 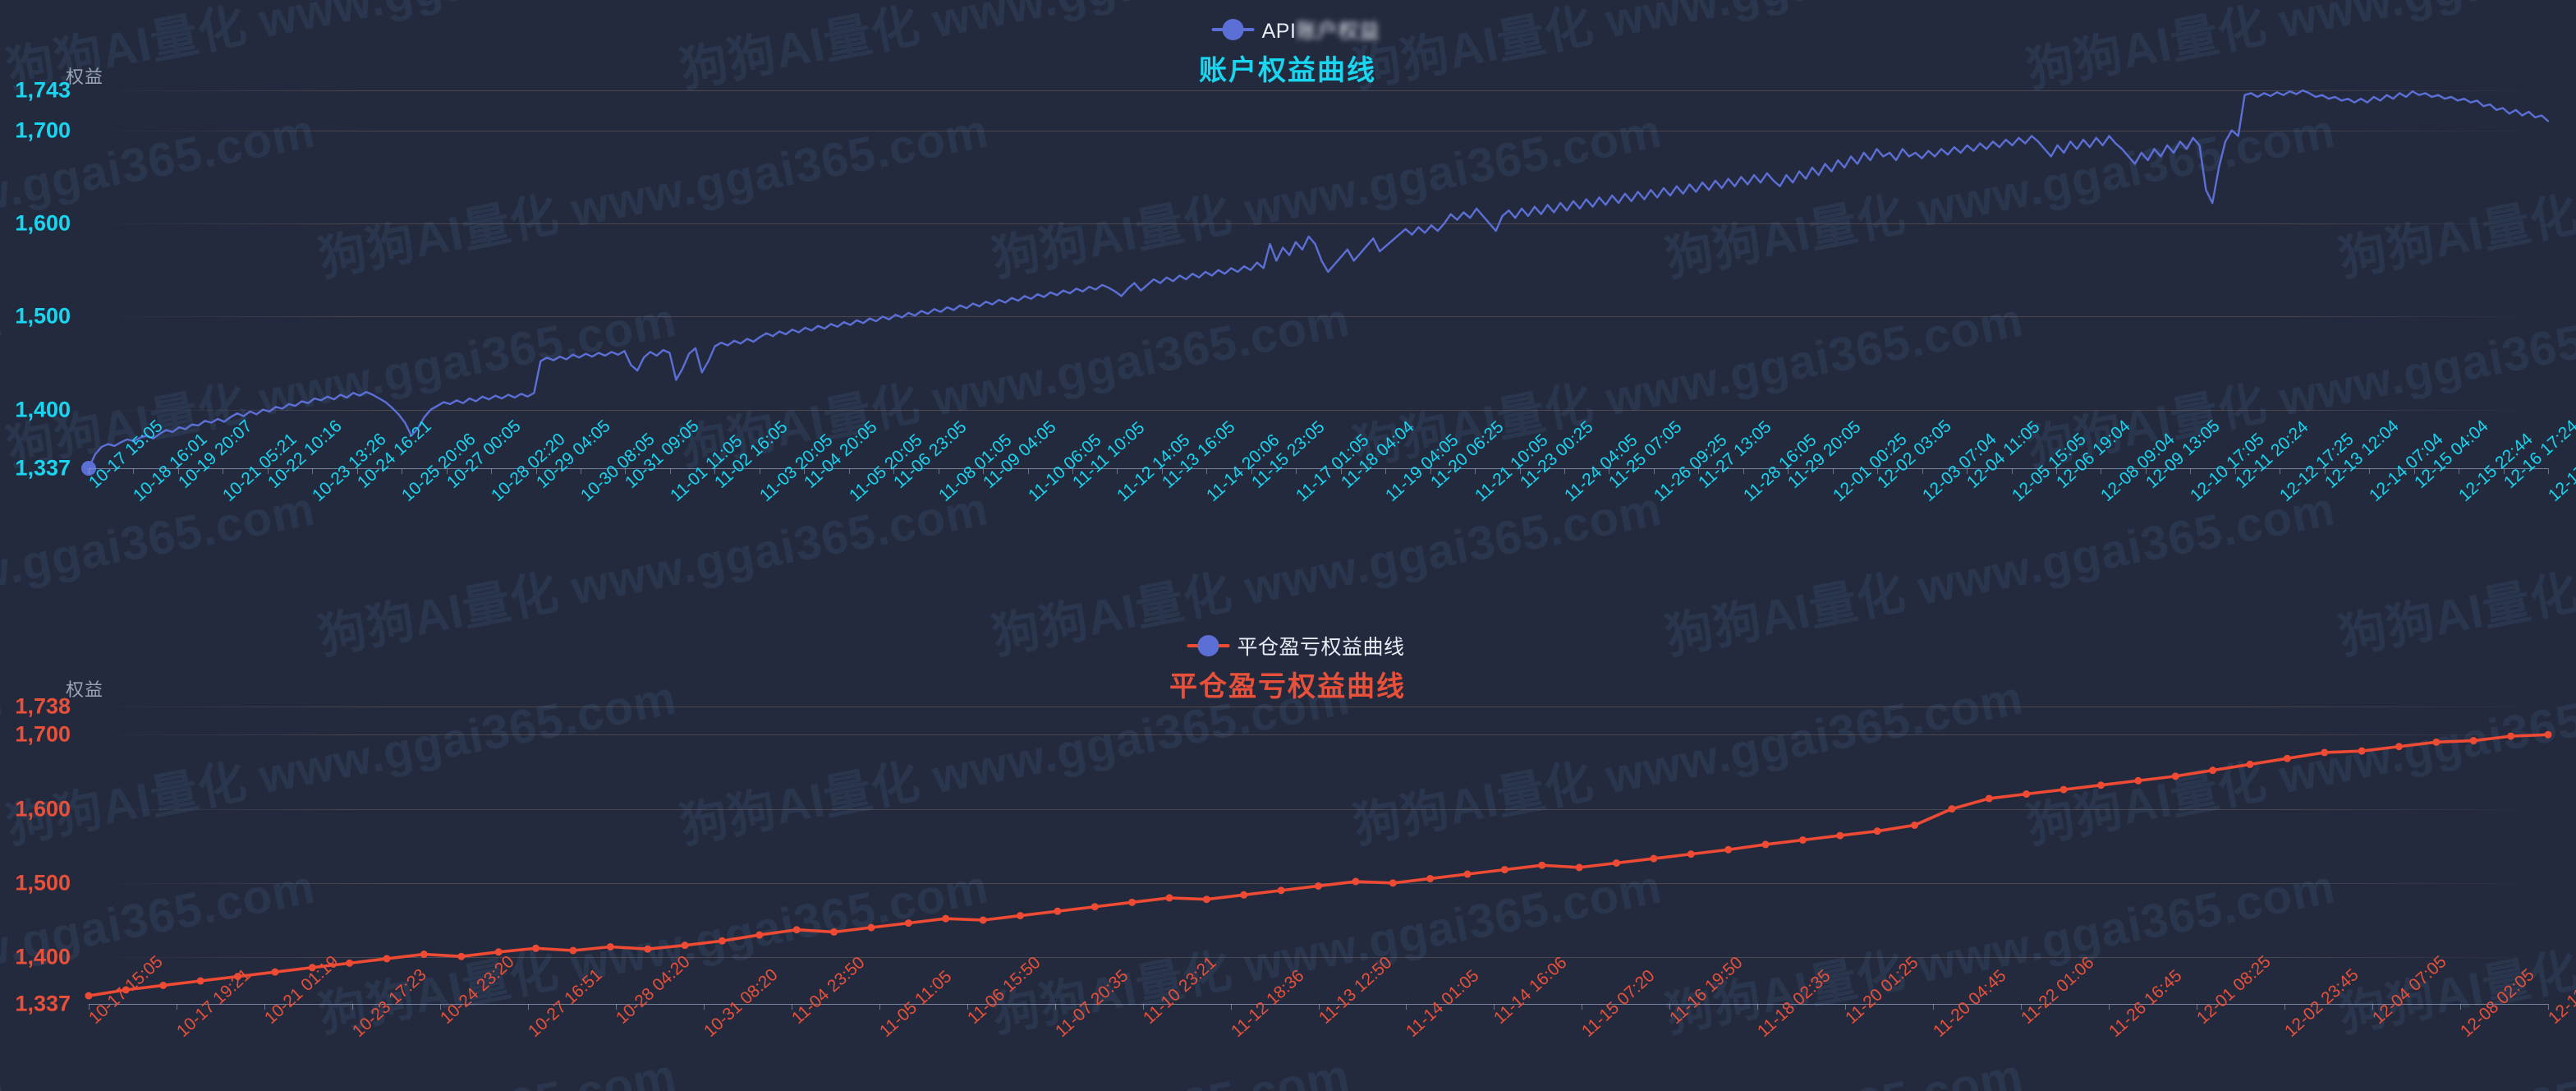 I want to click on chart-title: 平仓盈亏权益曲线, so click(x=1287, y=686).